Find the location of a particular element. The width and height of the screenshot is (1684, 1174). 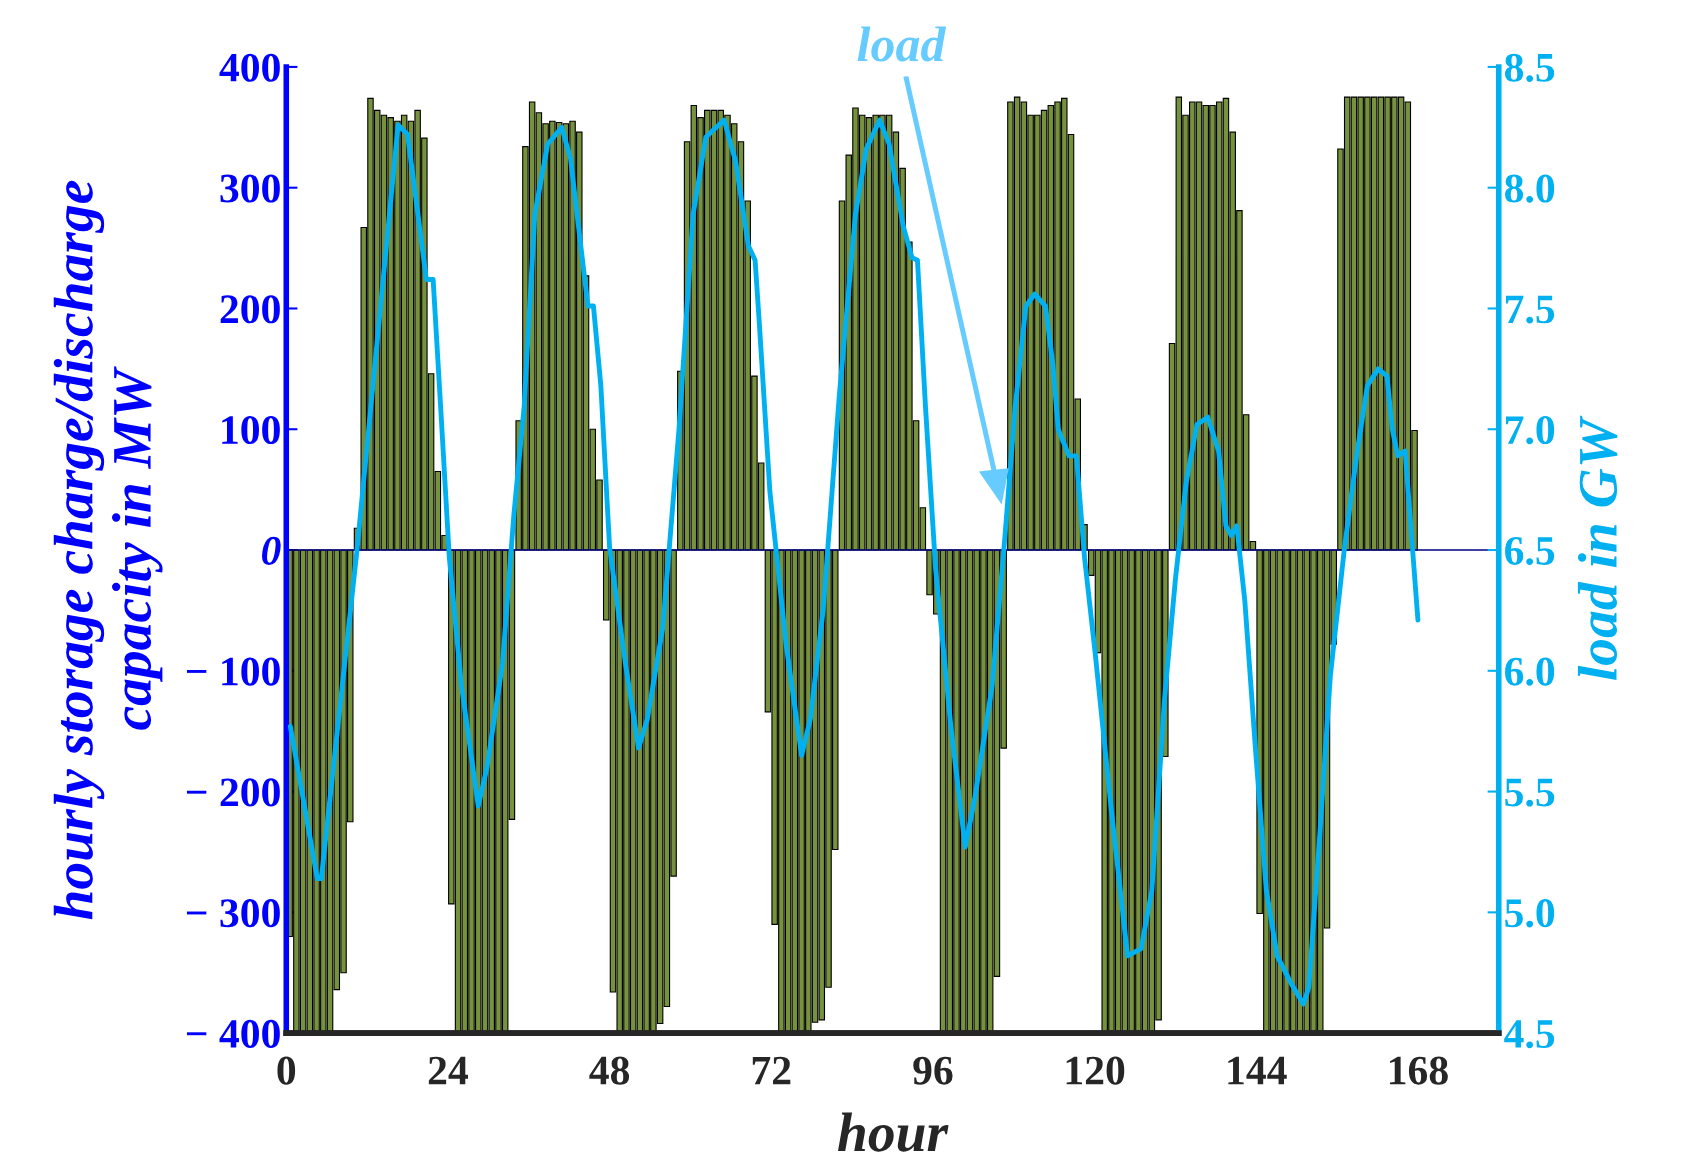

y2-tick-label: 6.5 is located at coordinates (1530, 551).